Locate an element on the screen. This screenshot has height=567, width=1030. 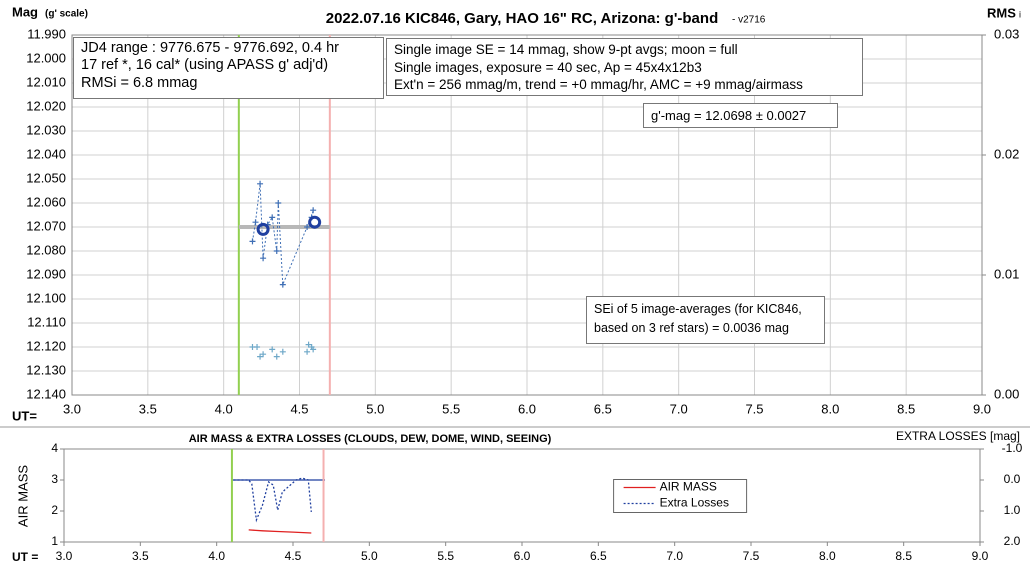
y-tick-label: 11.990 is located at coordinates (46, 33).